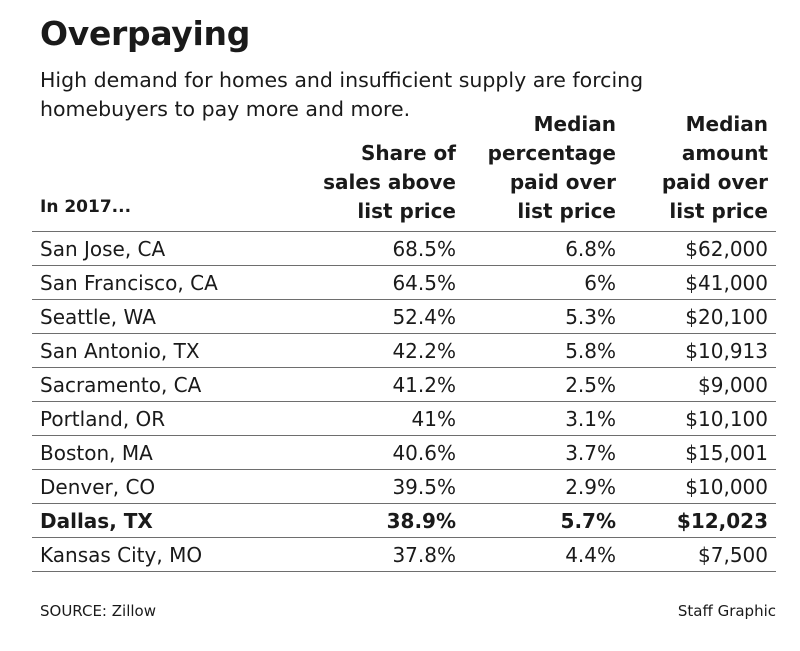  What do you see at coordinates (544, 350) in the screenshot?
I see `percentage-cell: 5.8%` at bounding box center [544, 350].